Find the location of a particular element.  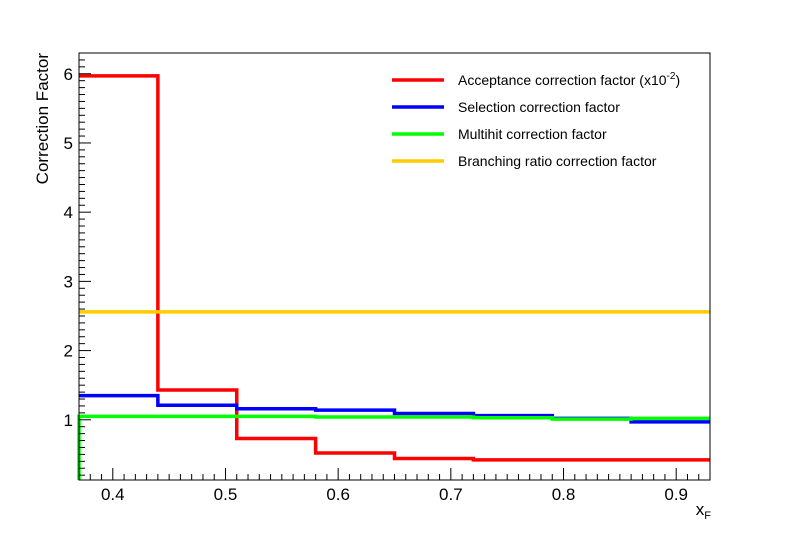

x-tick-label: 0.9 is located at coordinates (676, 494).